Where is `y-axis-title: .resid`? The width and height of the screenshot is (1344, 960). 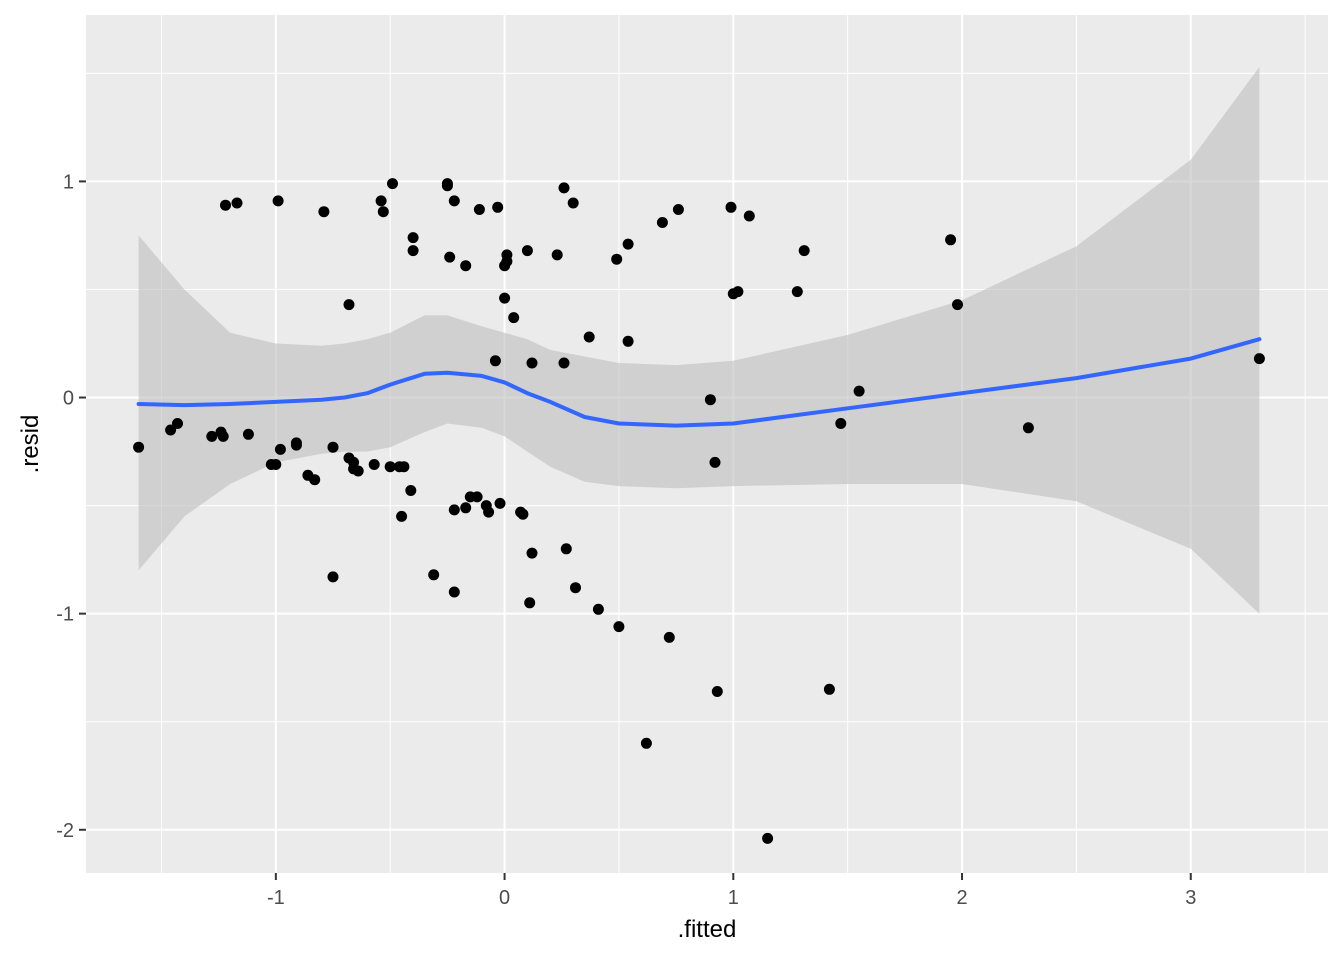 y-axis-title: .resid is located at coordinates (30, 444).